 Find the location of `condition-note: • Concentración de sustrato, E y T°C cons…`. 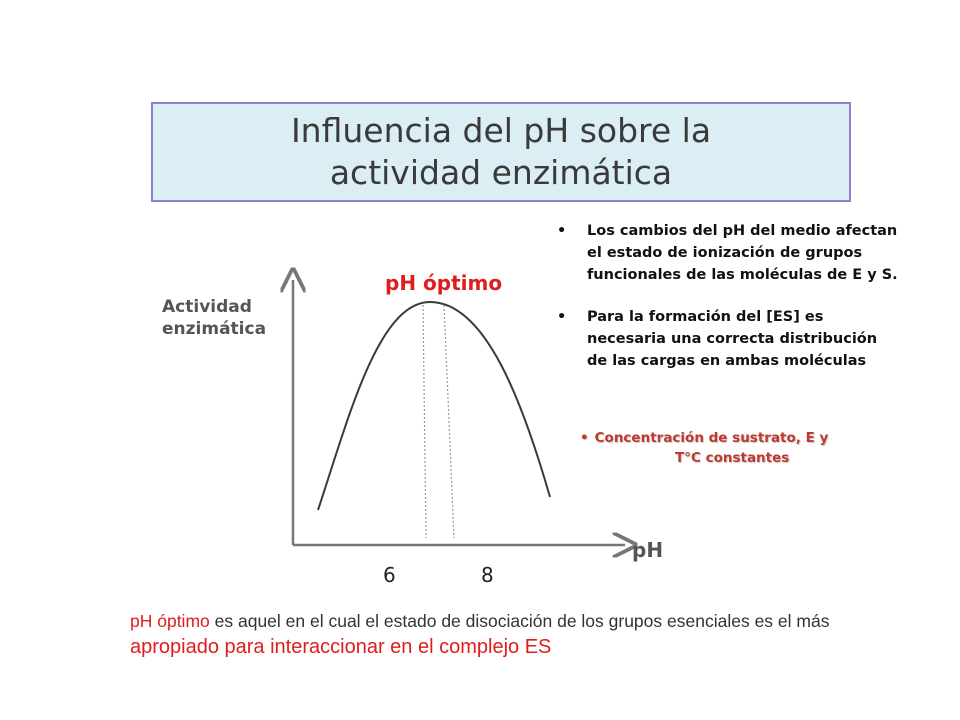

condition-note: • Concentración de sustrato, E y T°C cons… is located at coordinates (725, 448).